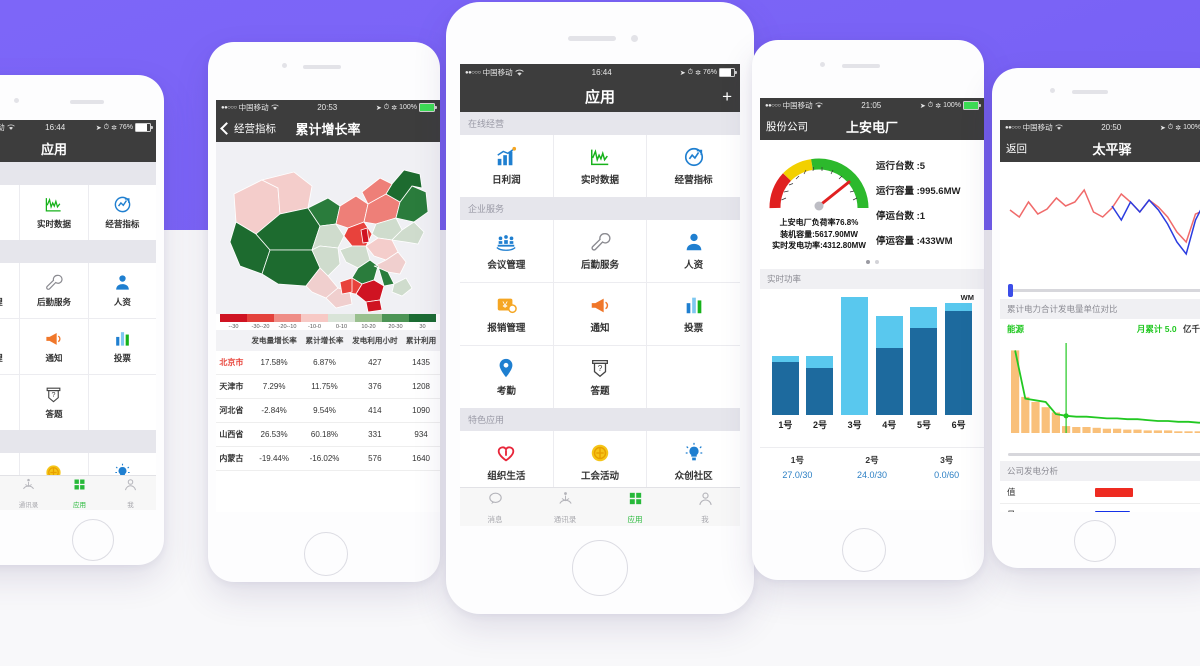 The height and width of the screenshot is (666, 1200). Describe the element at coordinates (599, 97) in the screenshot. I see `page-title: 应用` at that location.